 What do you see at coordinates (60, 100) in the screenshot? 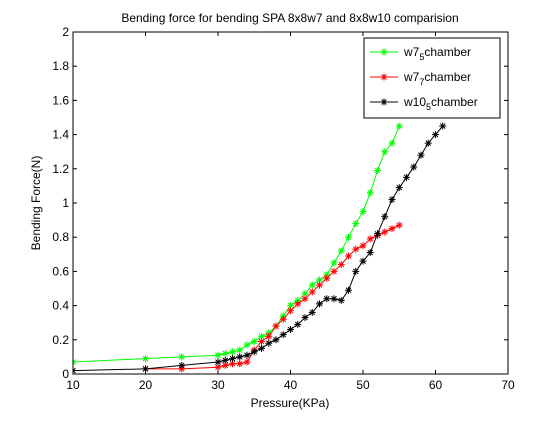
I see `y-tick-label: 1.6` at bounding box center [60, 100].